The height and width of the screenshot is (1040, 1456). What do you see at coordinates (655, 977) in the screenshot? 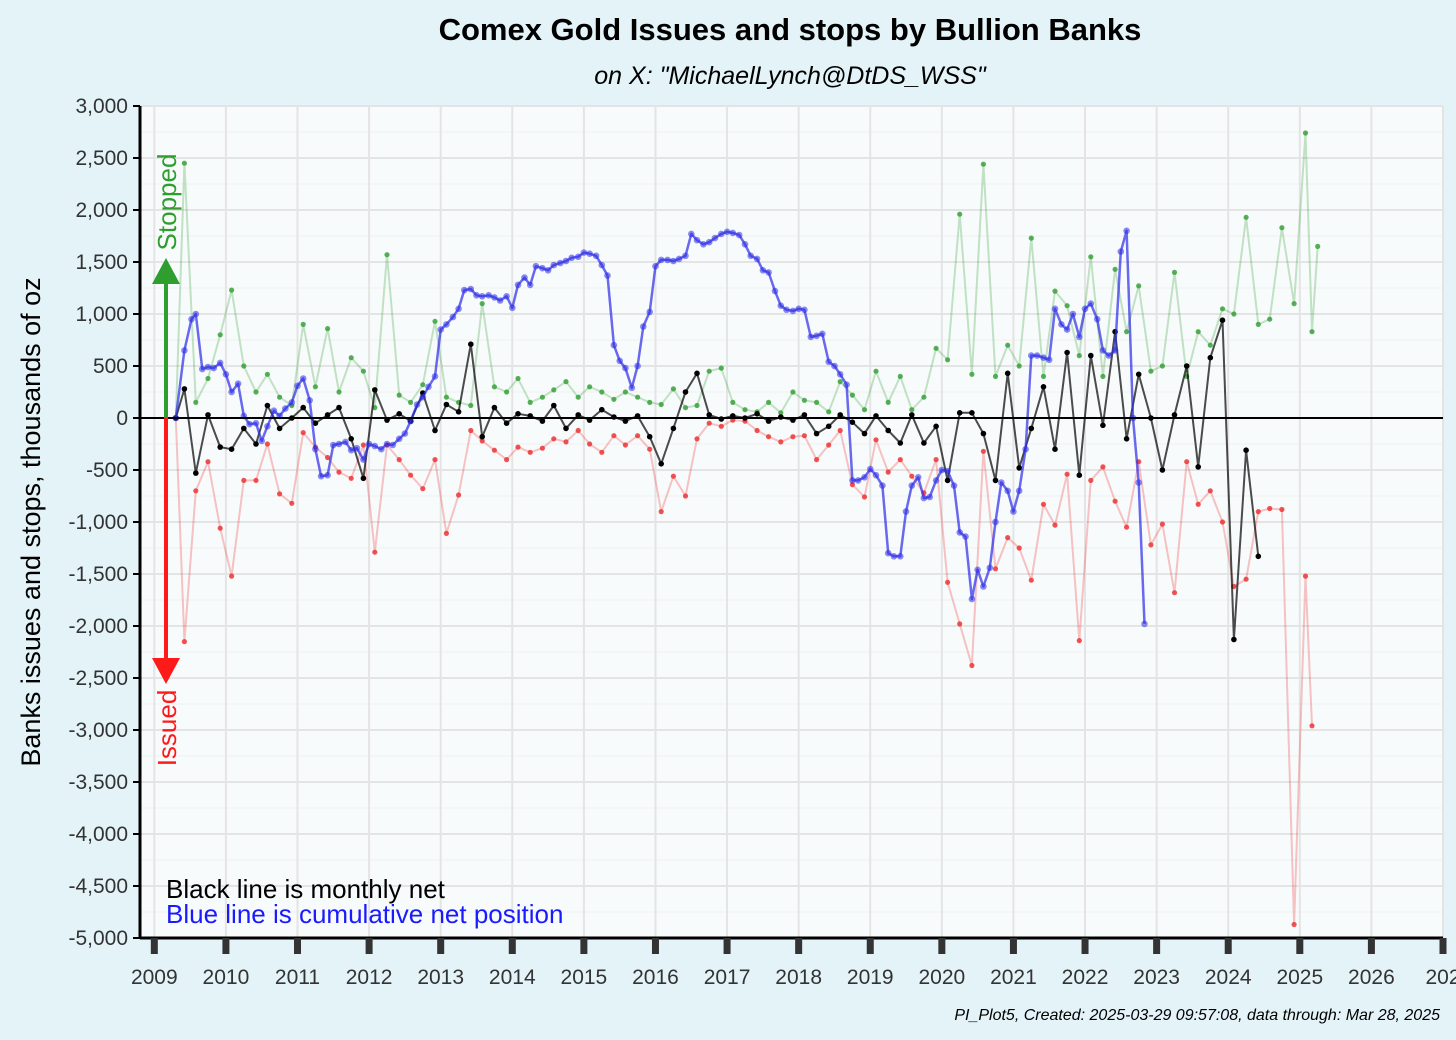
I see `x-tick-label: 2016` at bounding box center [655, 977].